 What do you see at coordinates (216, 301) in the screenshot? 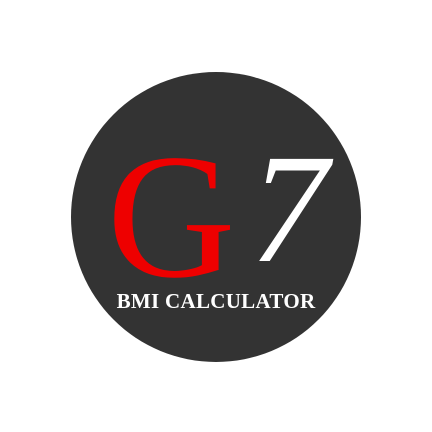
I see `logo-subtitle: BMI CALCULATOR` at bounding box center [216, 301].